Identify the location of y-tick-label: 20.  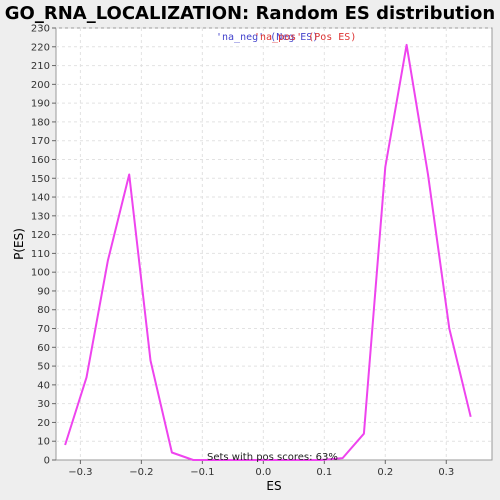
(43, 423).